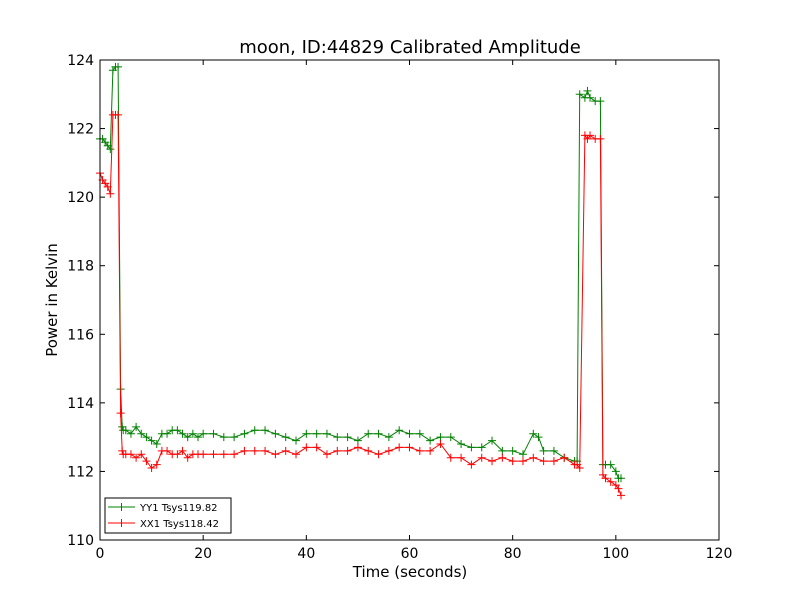 This screenshot has width=800, height=600. Describe the element at coordinates (410, 572) in the screenshot. I see `x-axis-label: Time (seconds)` at that location.